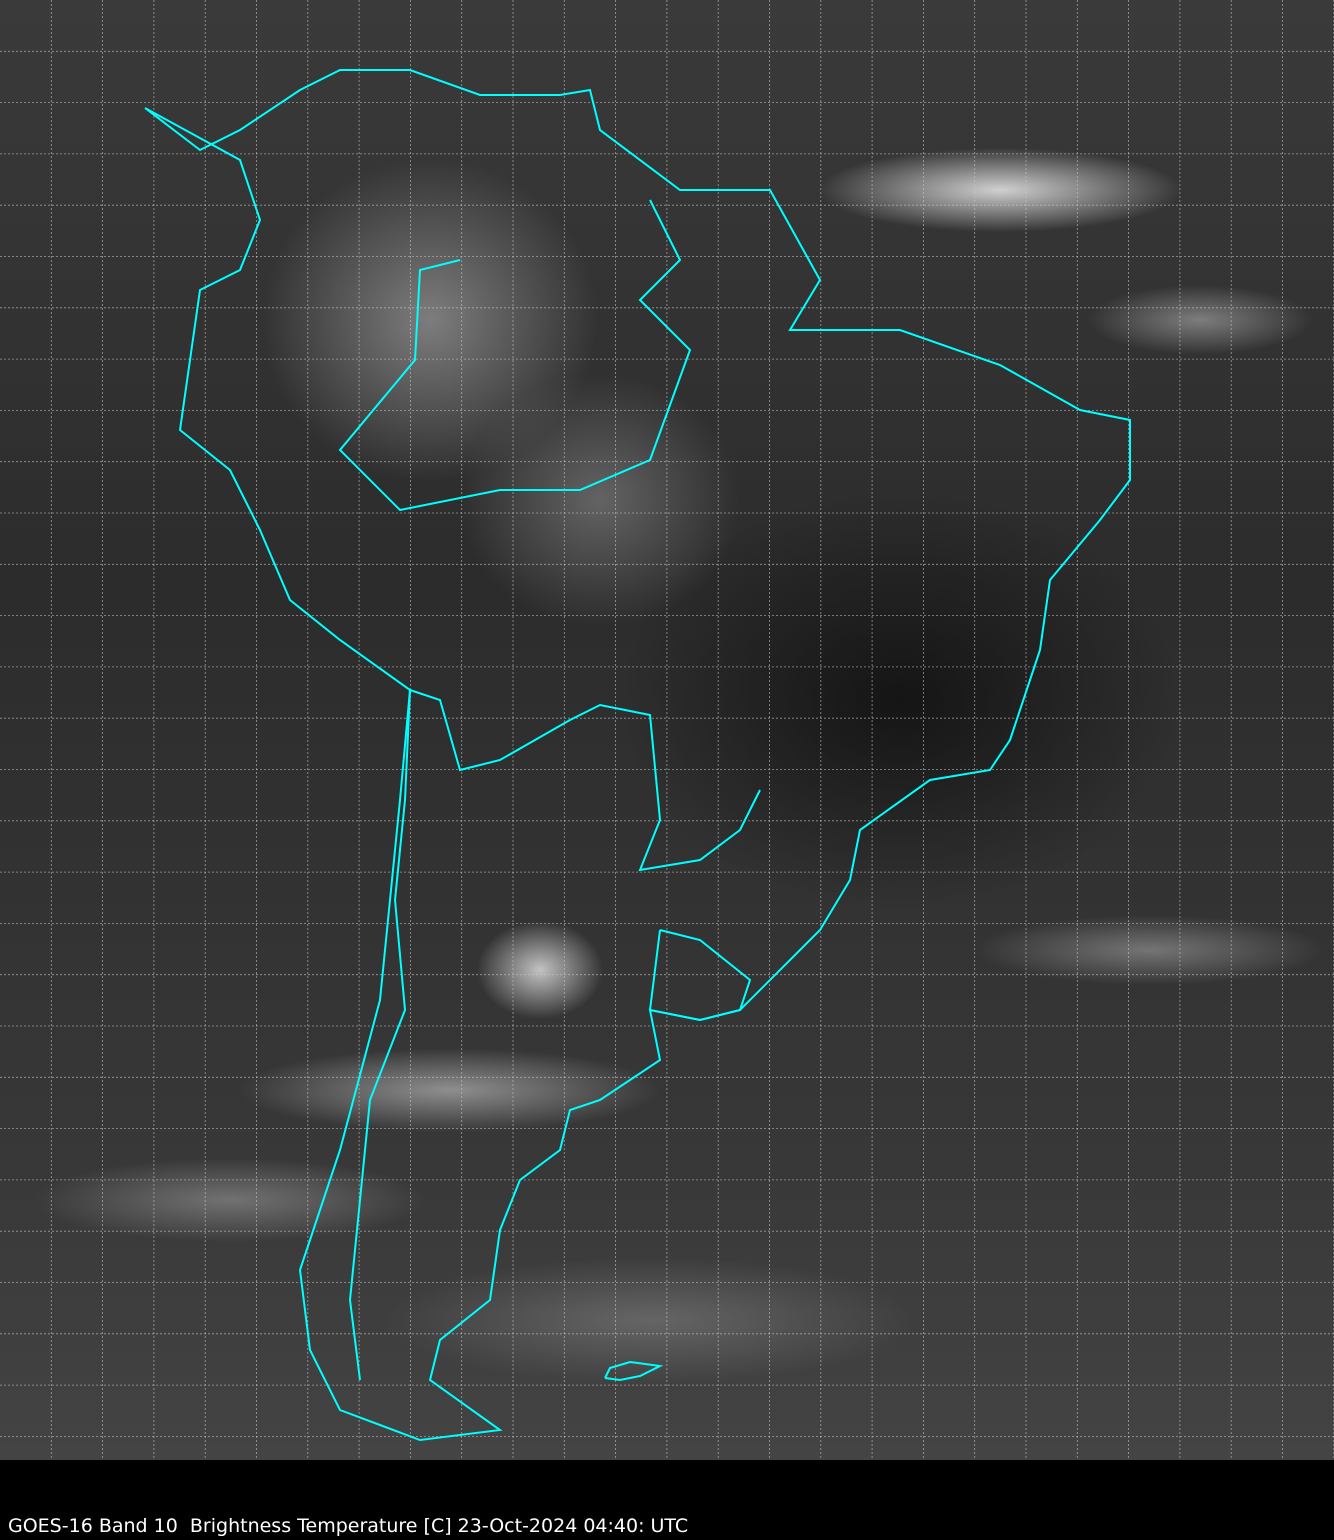 The height and width of the screenshot is (1540, 1334). What do you see at coordinates (585, 780) in the screenshot?
I see `border-bolivia-paraguay` at bounding box center [585, 780].